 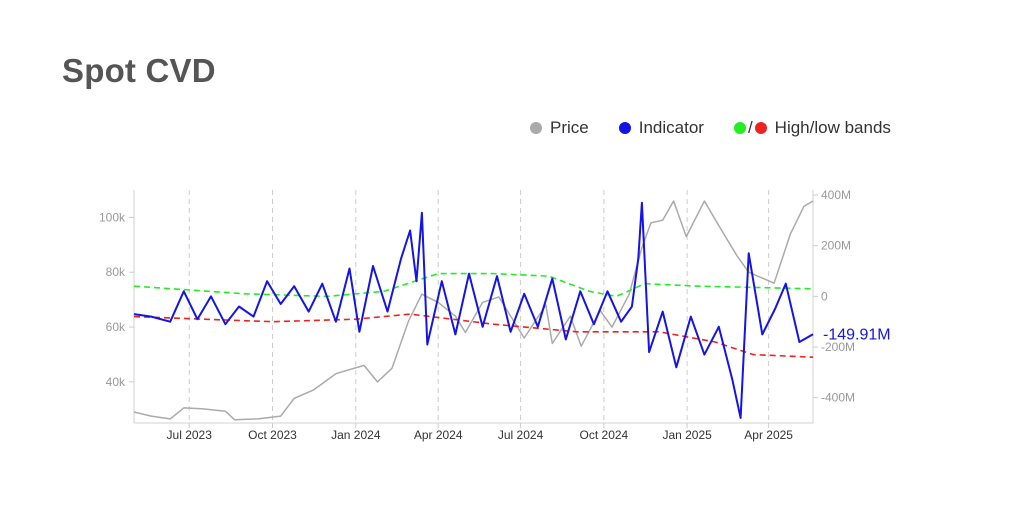 I want to click on x-tick-label: Apr 2025, so click(x=768, y=435).